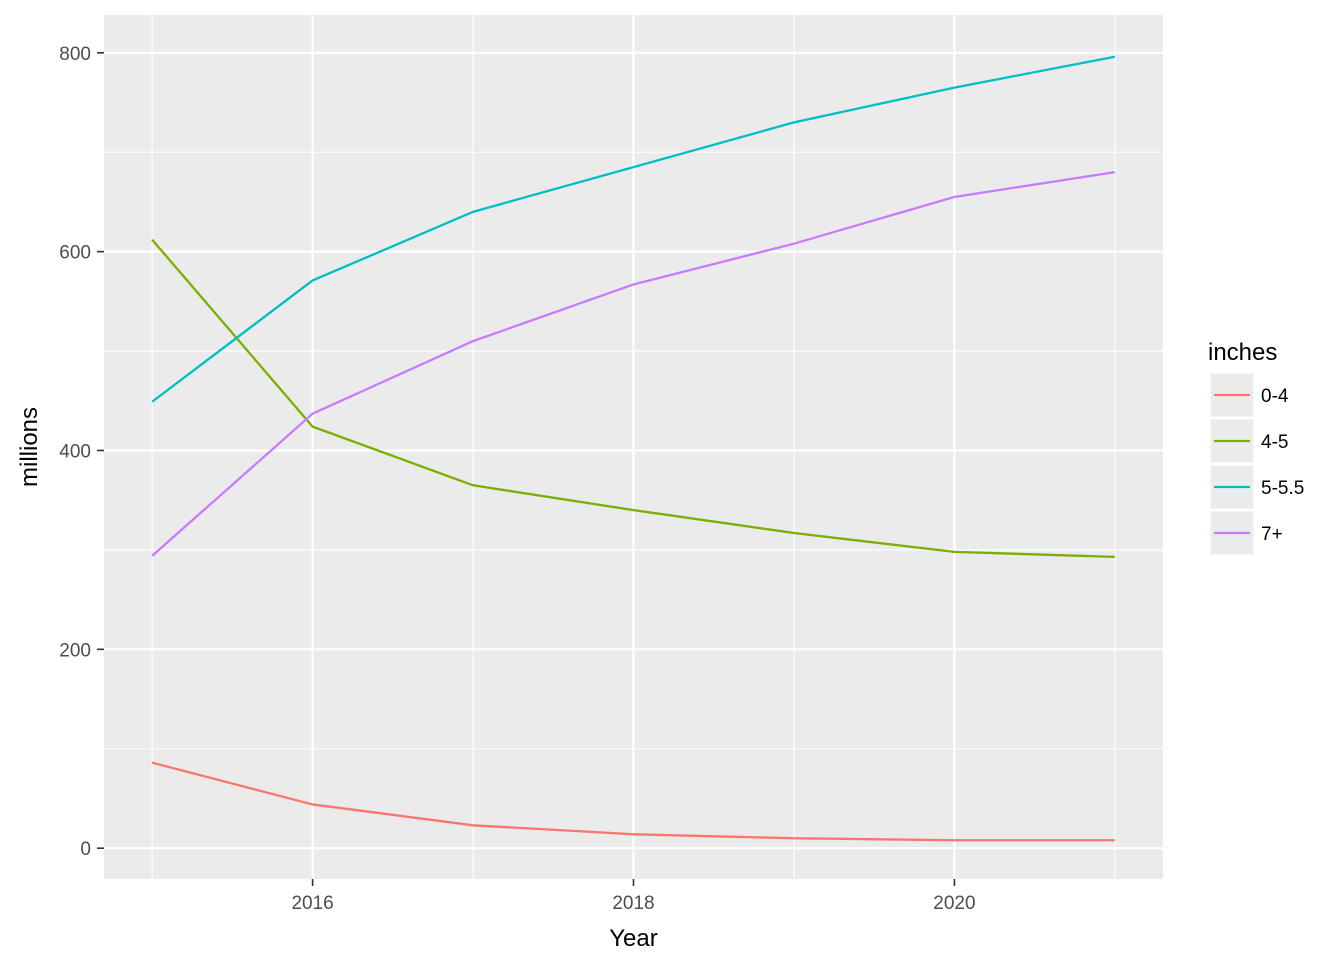 This screenshot has width=1344, height=960. I want to click on legend: inches 0-4 4-5 5-5.5 7+, so click(1256, 447).